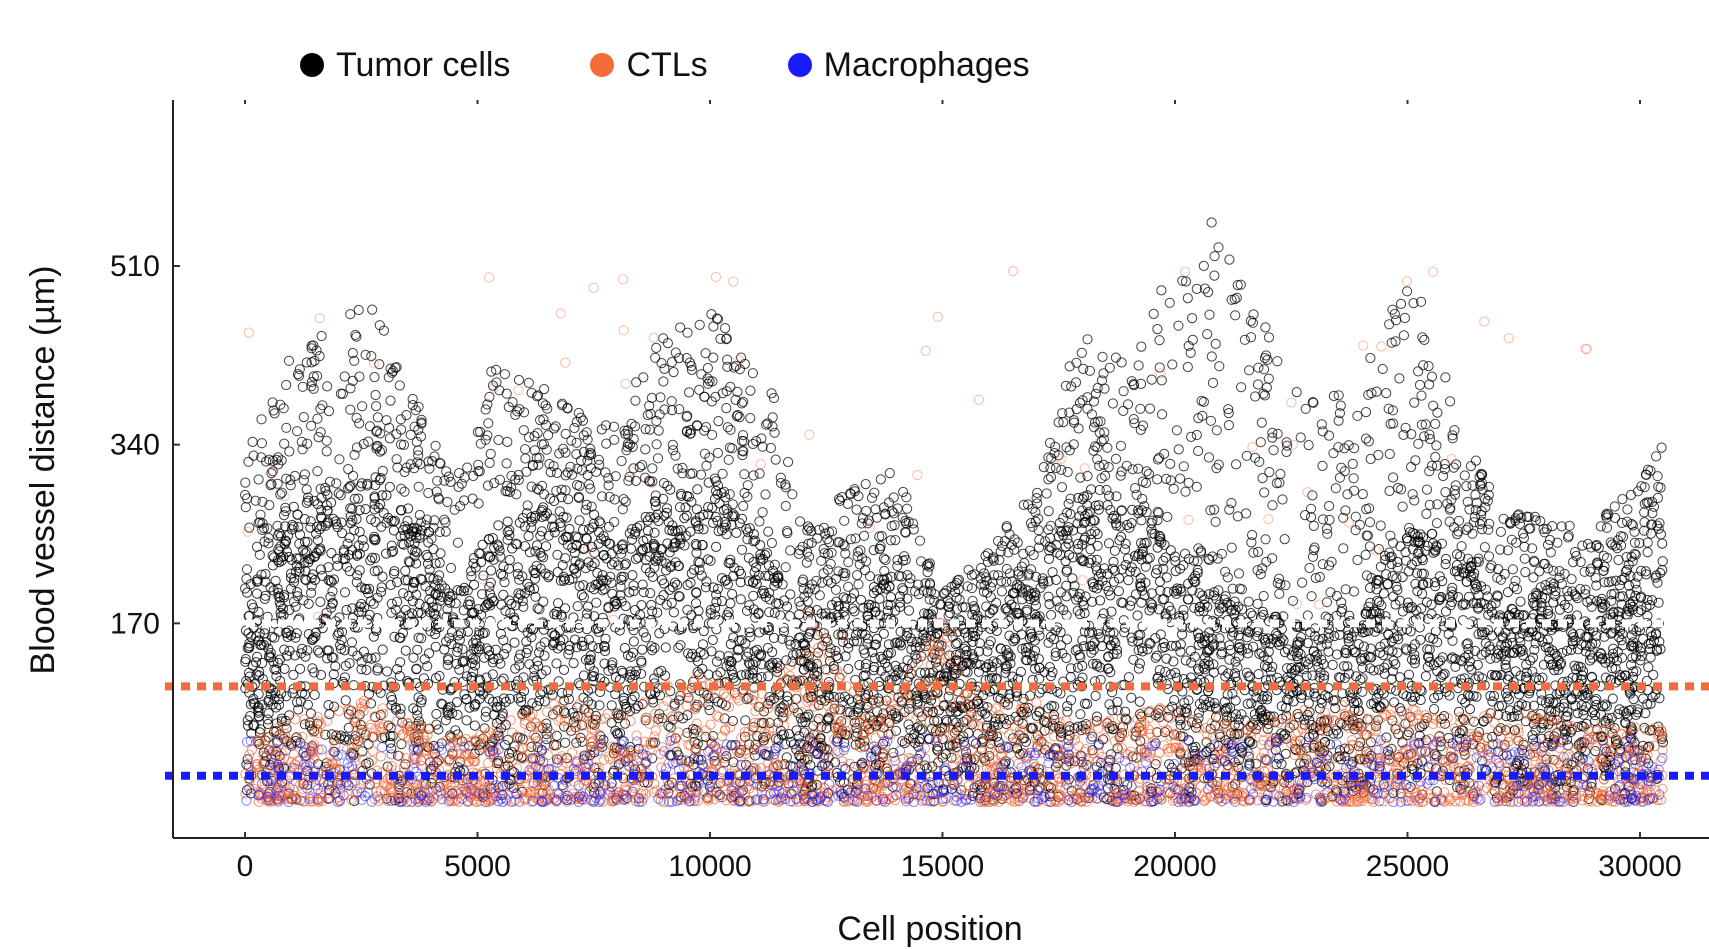  Describe the element at coordinates (908, 65) in the screenshot. I see `legend-item-macrophages: Macrophages` at that location.